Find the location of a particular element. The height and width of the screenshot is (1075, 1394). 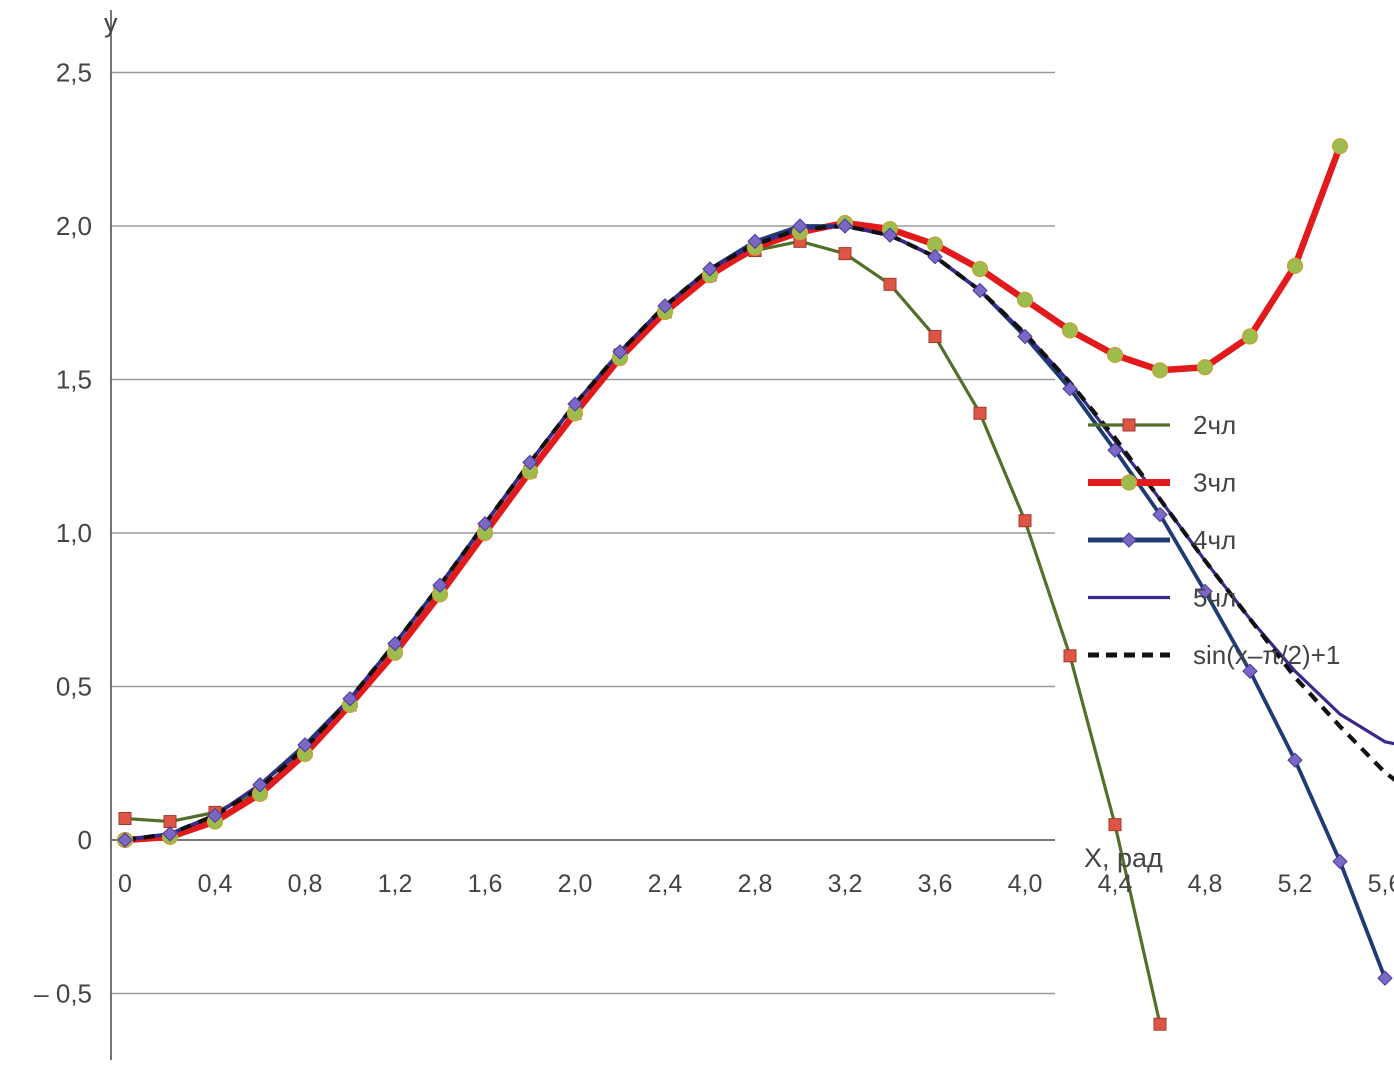

legend-item: 3чл is located at coordinates (1162, 483).